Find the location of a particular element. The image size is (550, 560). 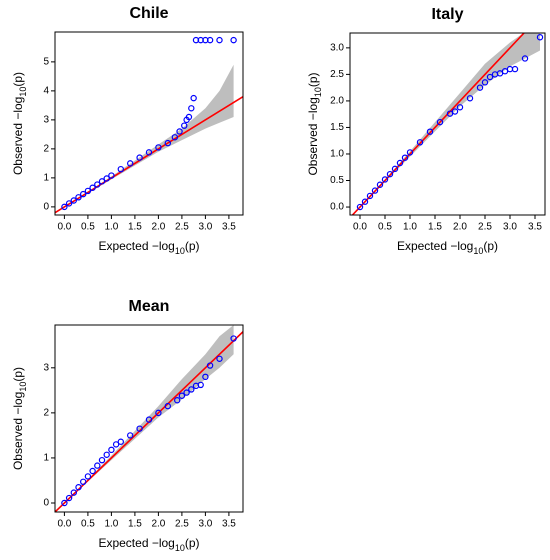

y-tick-label: 2.0 is located at coordinates (337, 101).